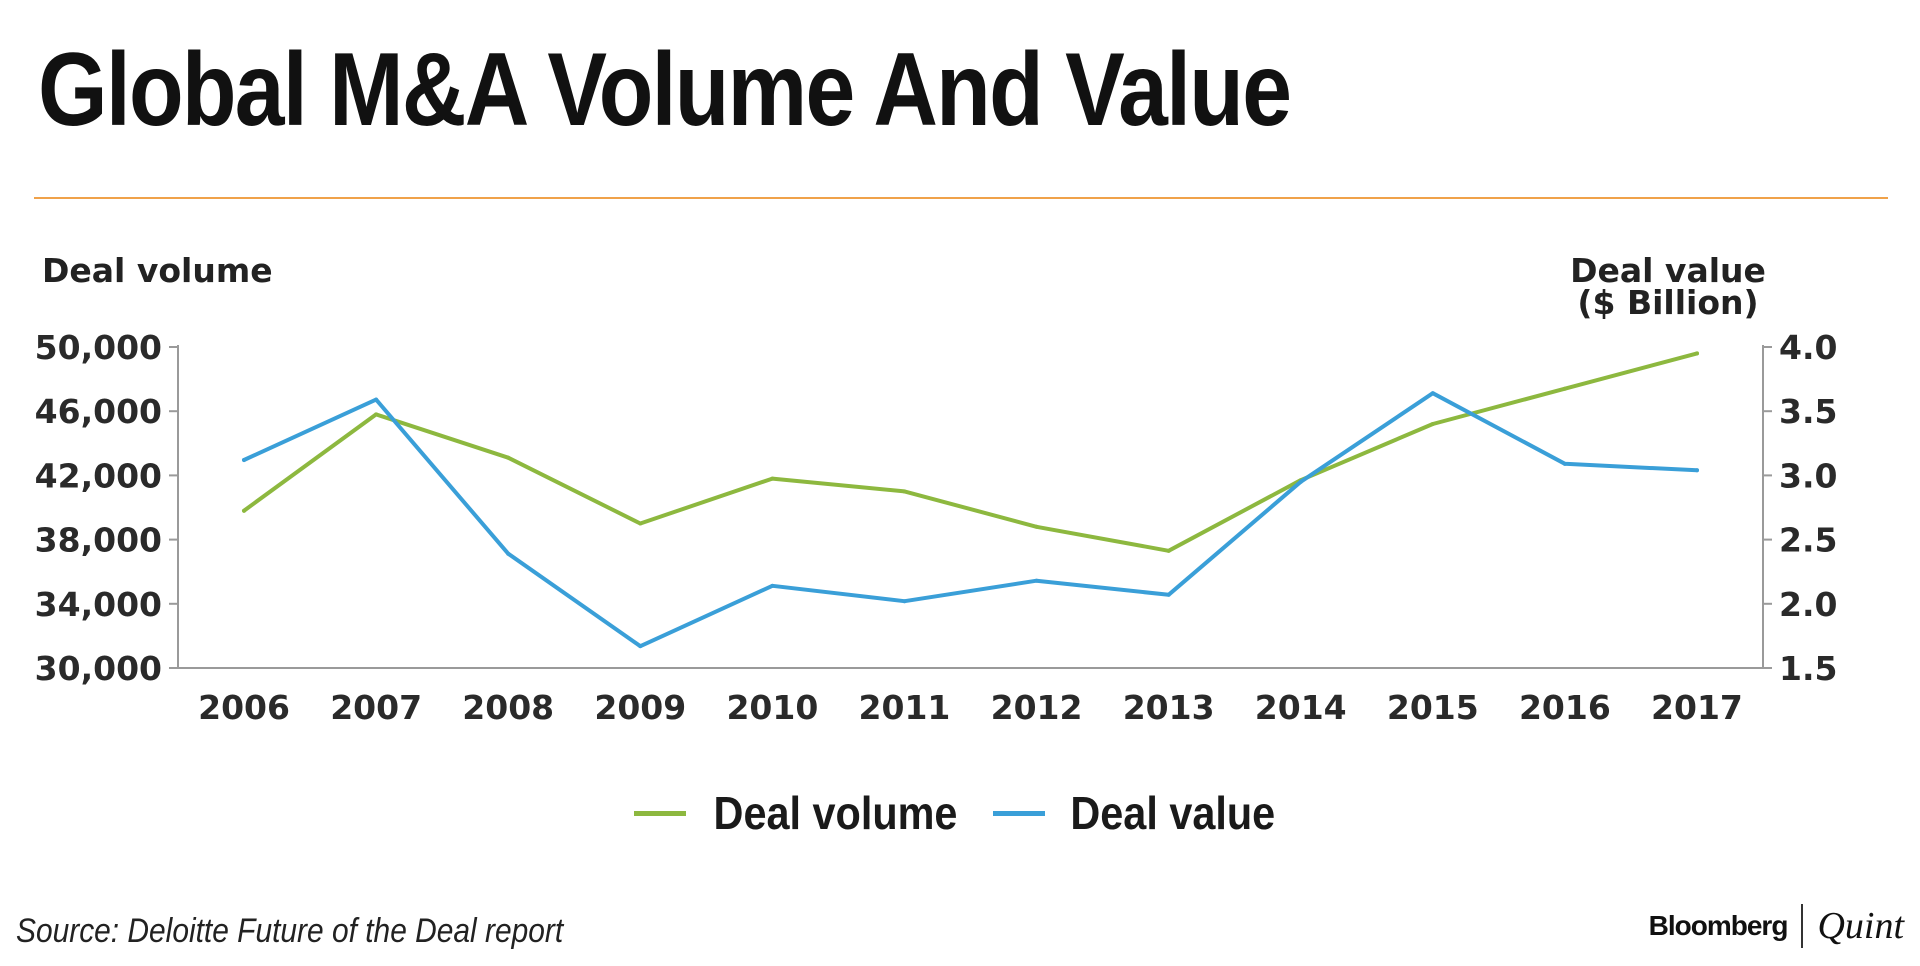 This screenshot has height=966, width=1920. Describe the element at coordinates (1565, 707) in the screenshot. I see `x-tick-label: 2016` at that location.